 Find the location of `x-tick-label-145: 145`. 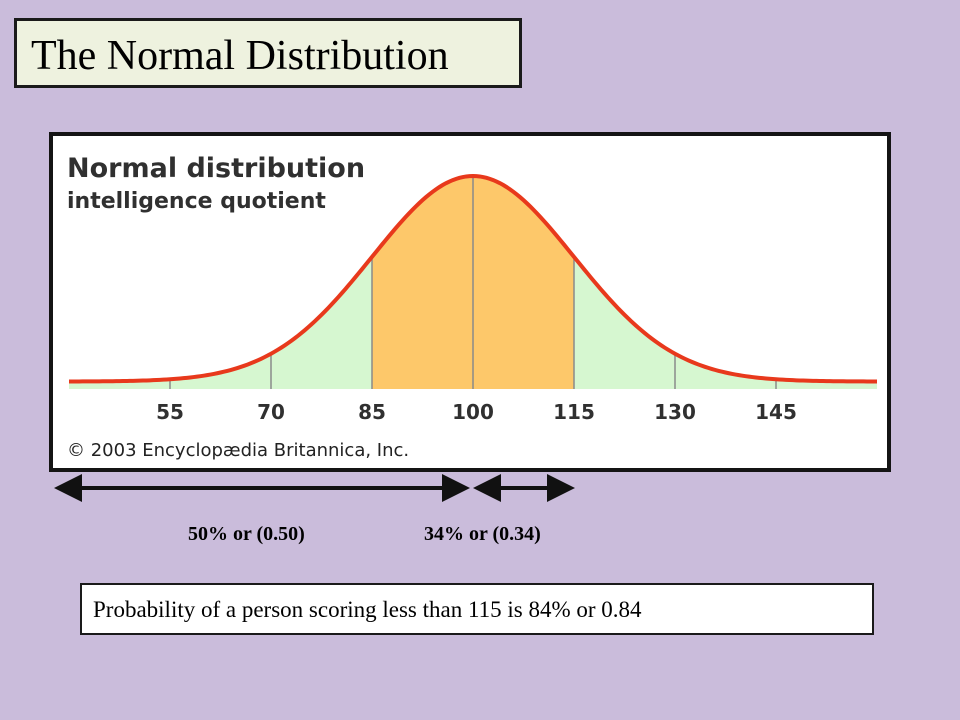

x-tick-label-145: 145 is located at coordinates (776, 412).